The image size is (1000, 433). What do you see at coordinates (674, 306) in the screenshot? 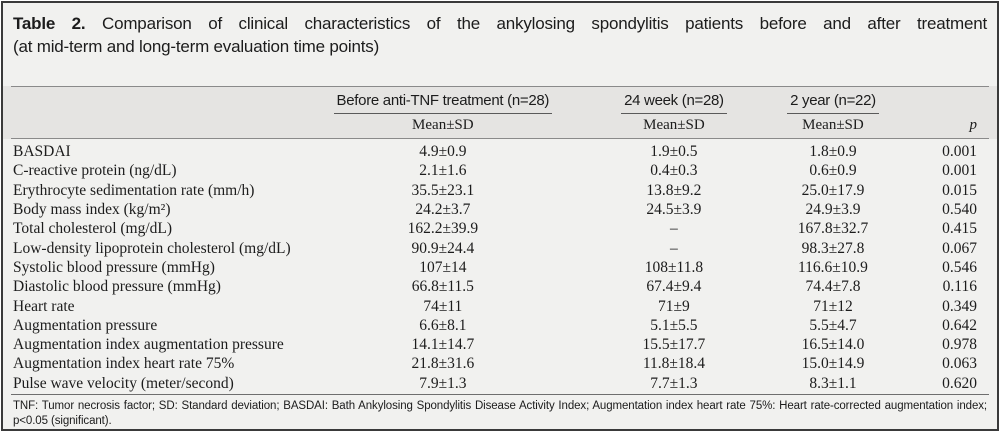
I see `week24-value-cell: 71±9` at bounding box center [674, 306].